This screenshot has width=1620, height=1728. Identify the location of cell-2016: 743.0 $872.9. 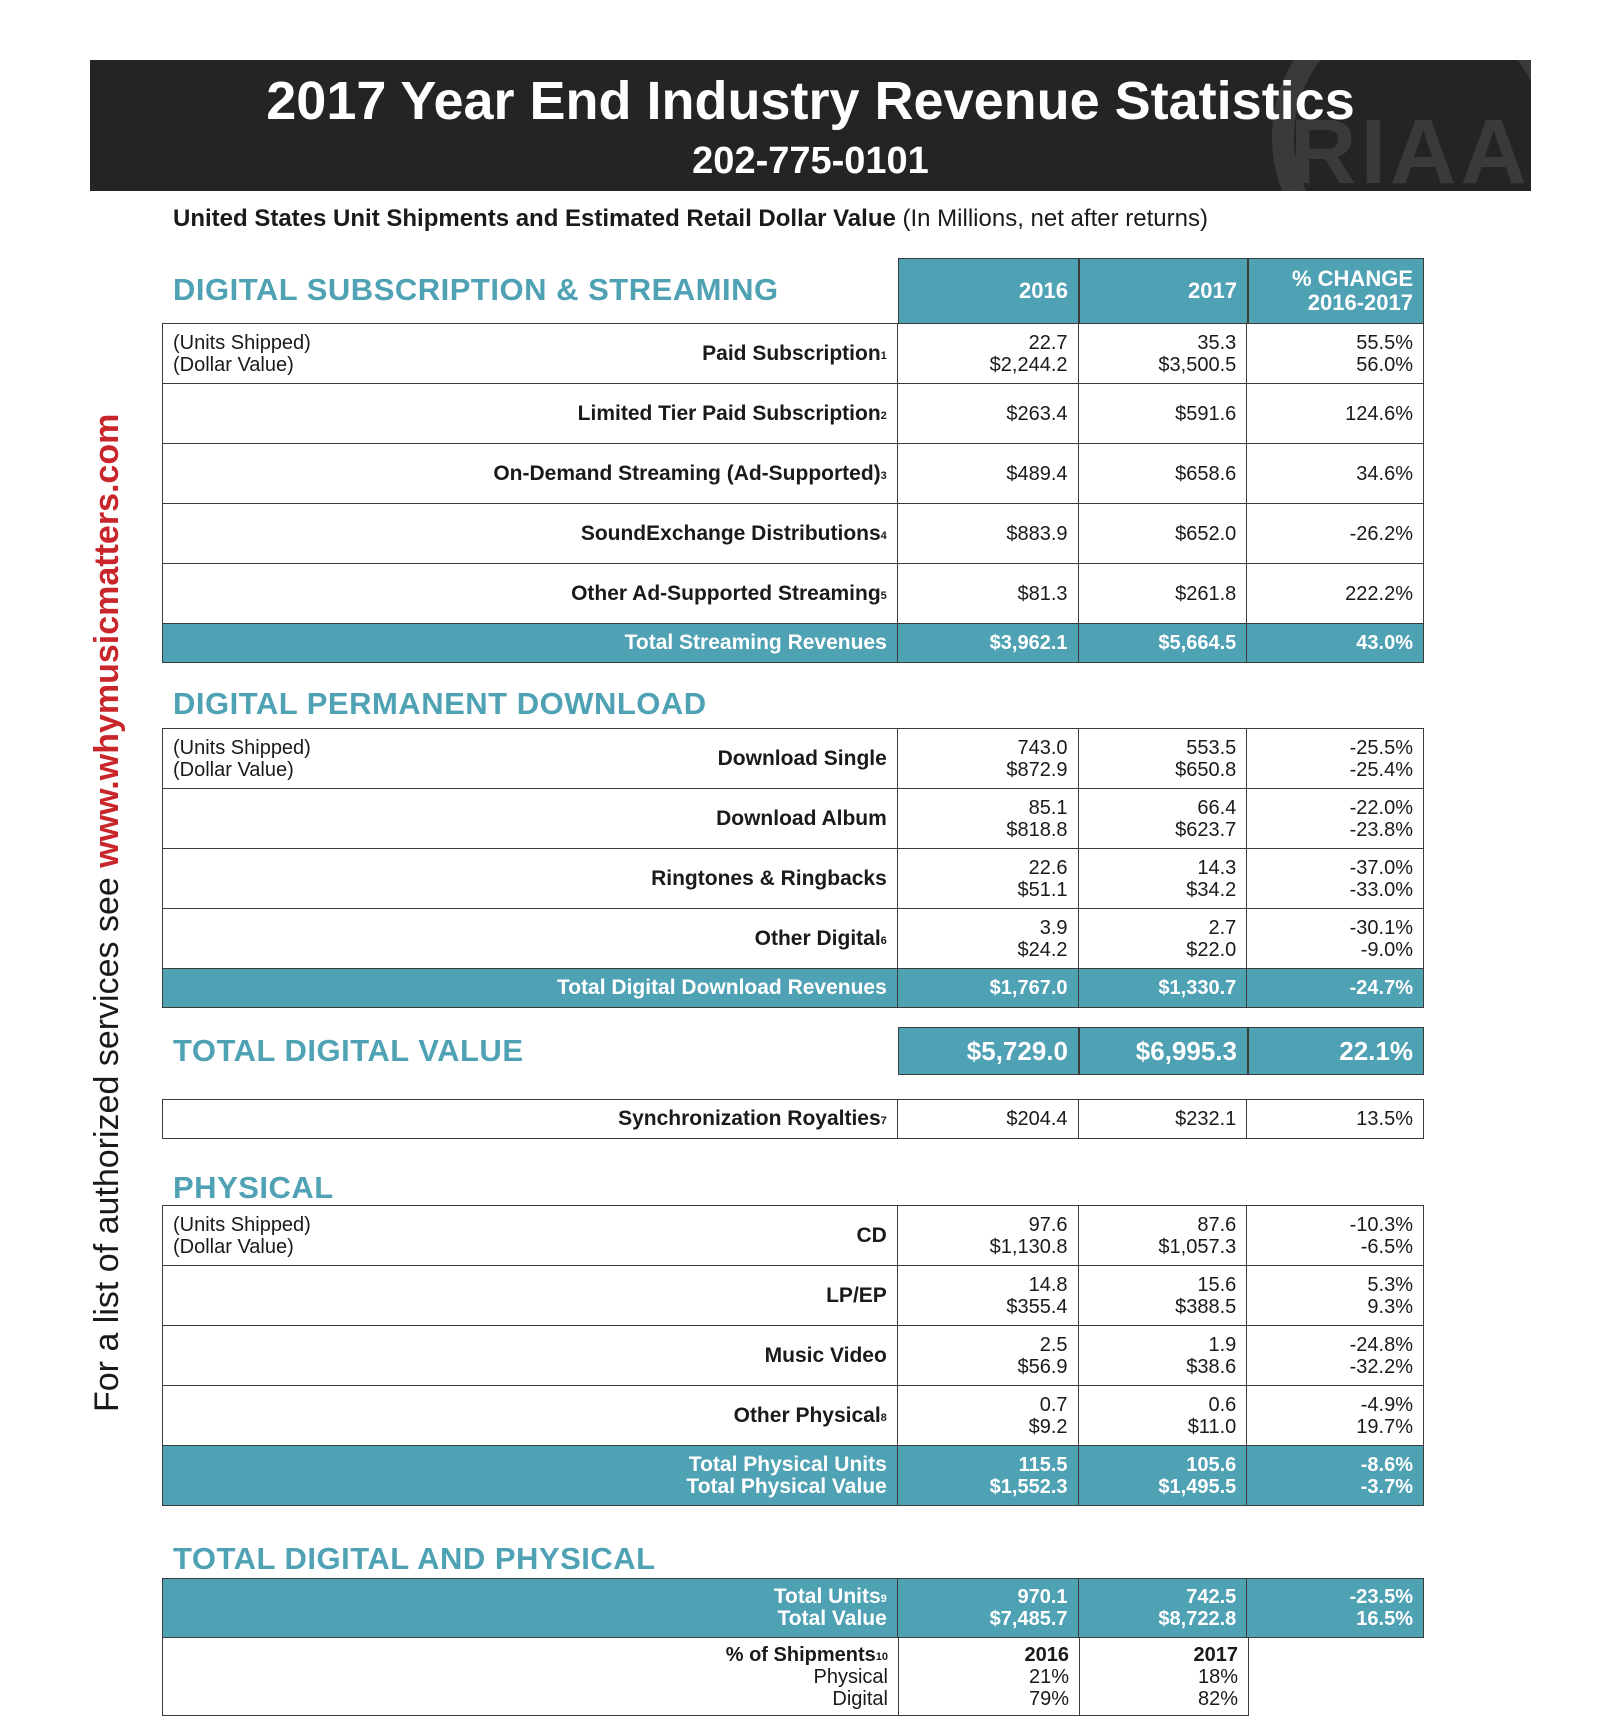
(988, 758).